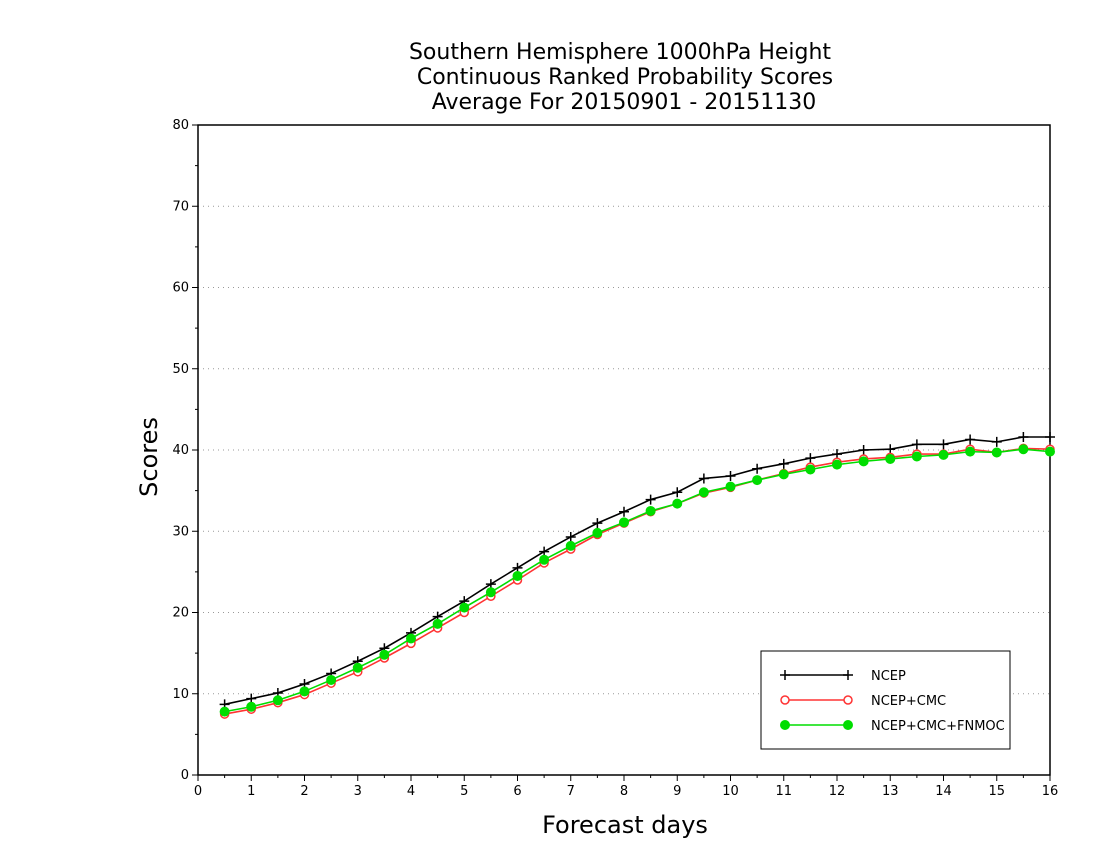  What do you see at coordinates (180, 613) in the screenshot?
I see `y-tick-label: 20` at bounding box center [180, 613].